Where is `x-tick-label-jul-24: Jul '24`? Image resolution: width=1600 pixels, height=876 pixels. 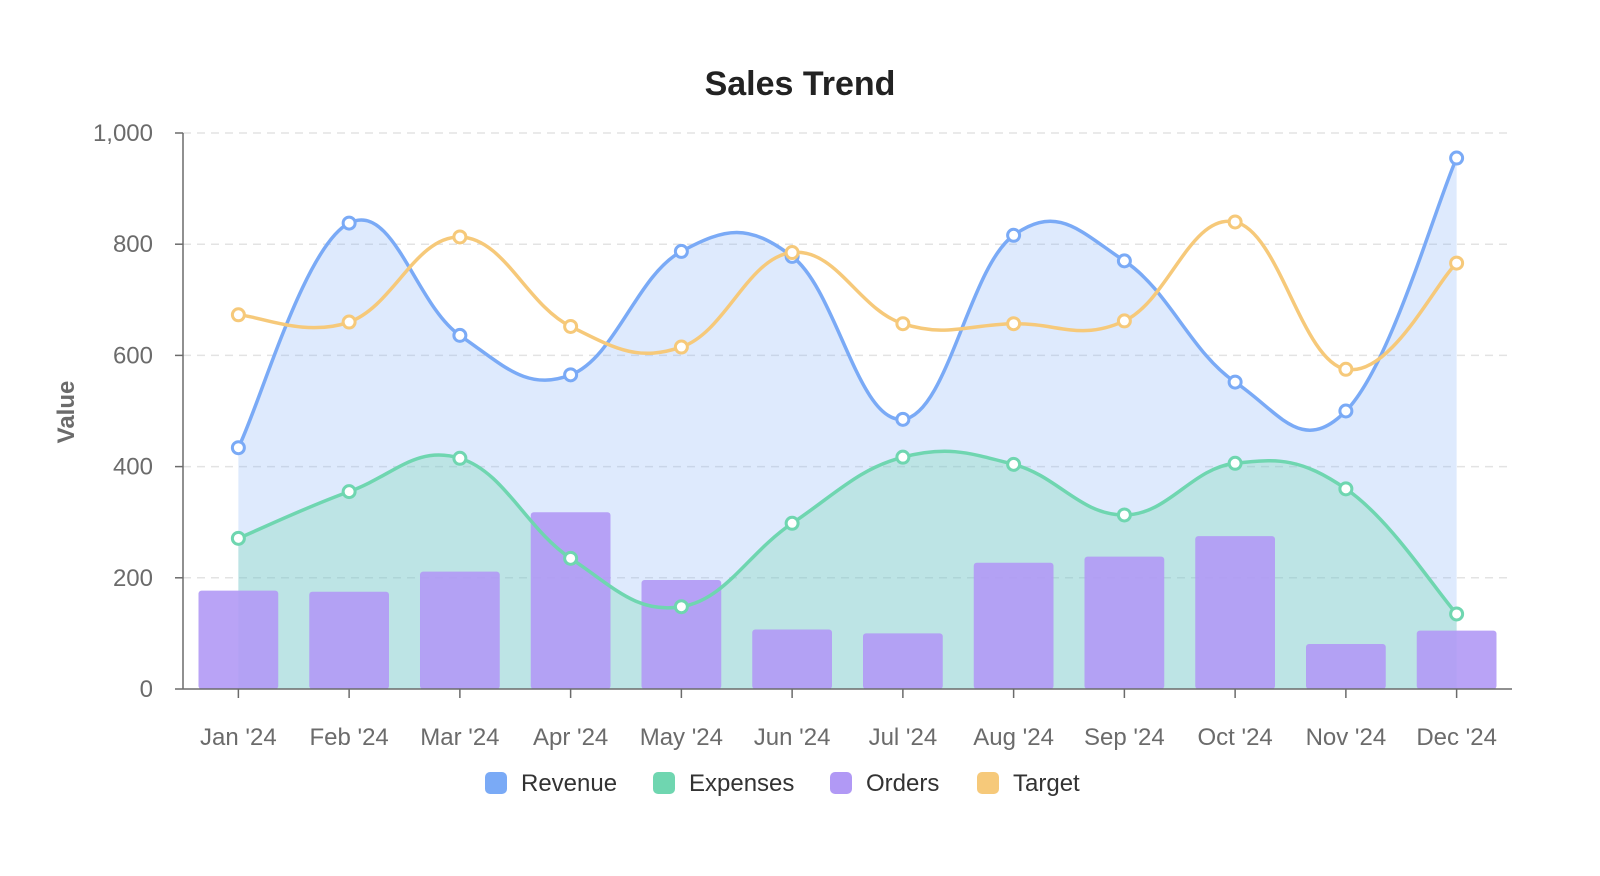
x-tick-label-jul-24: Jul '24 is located at coordinates (903, 737).